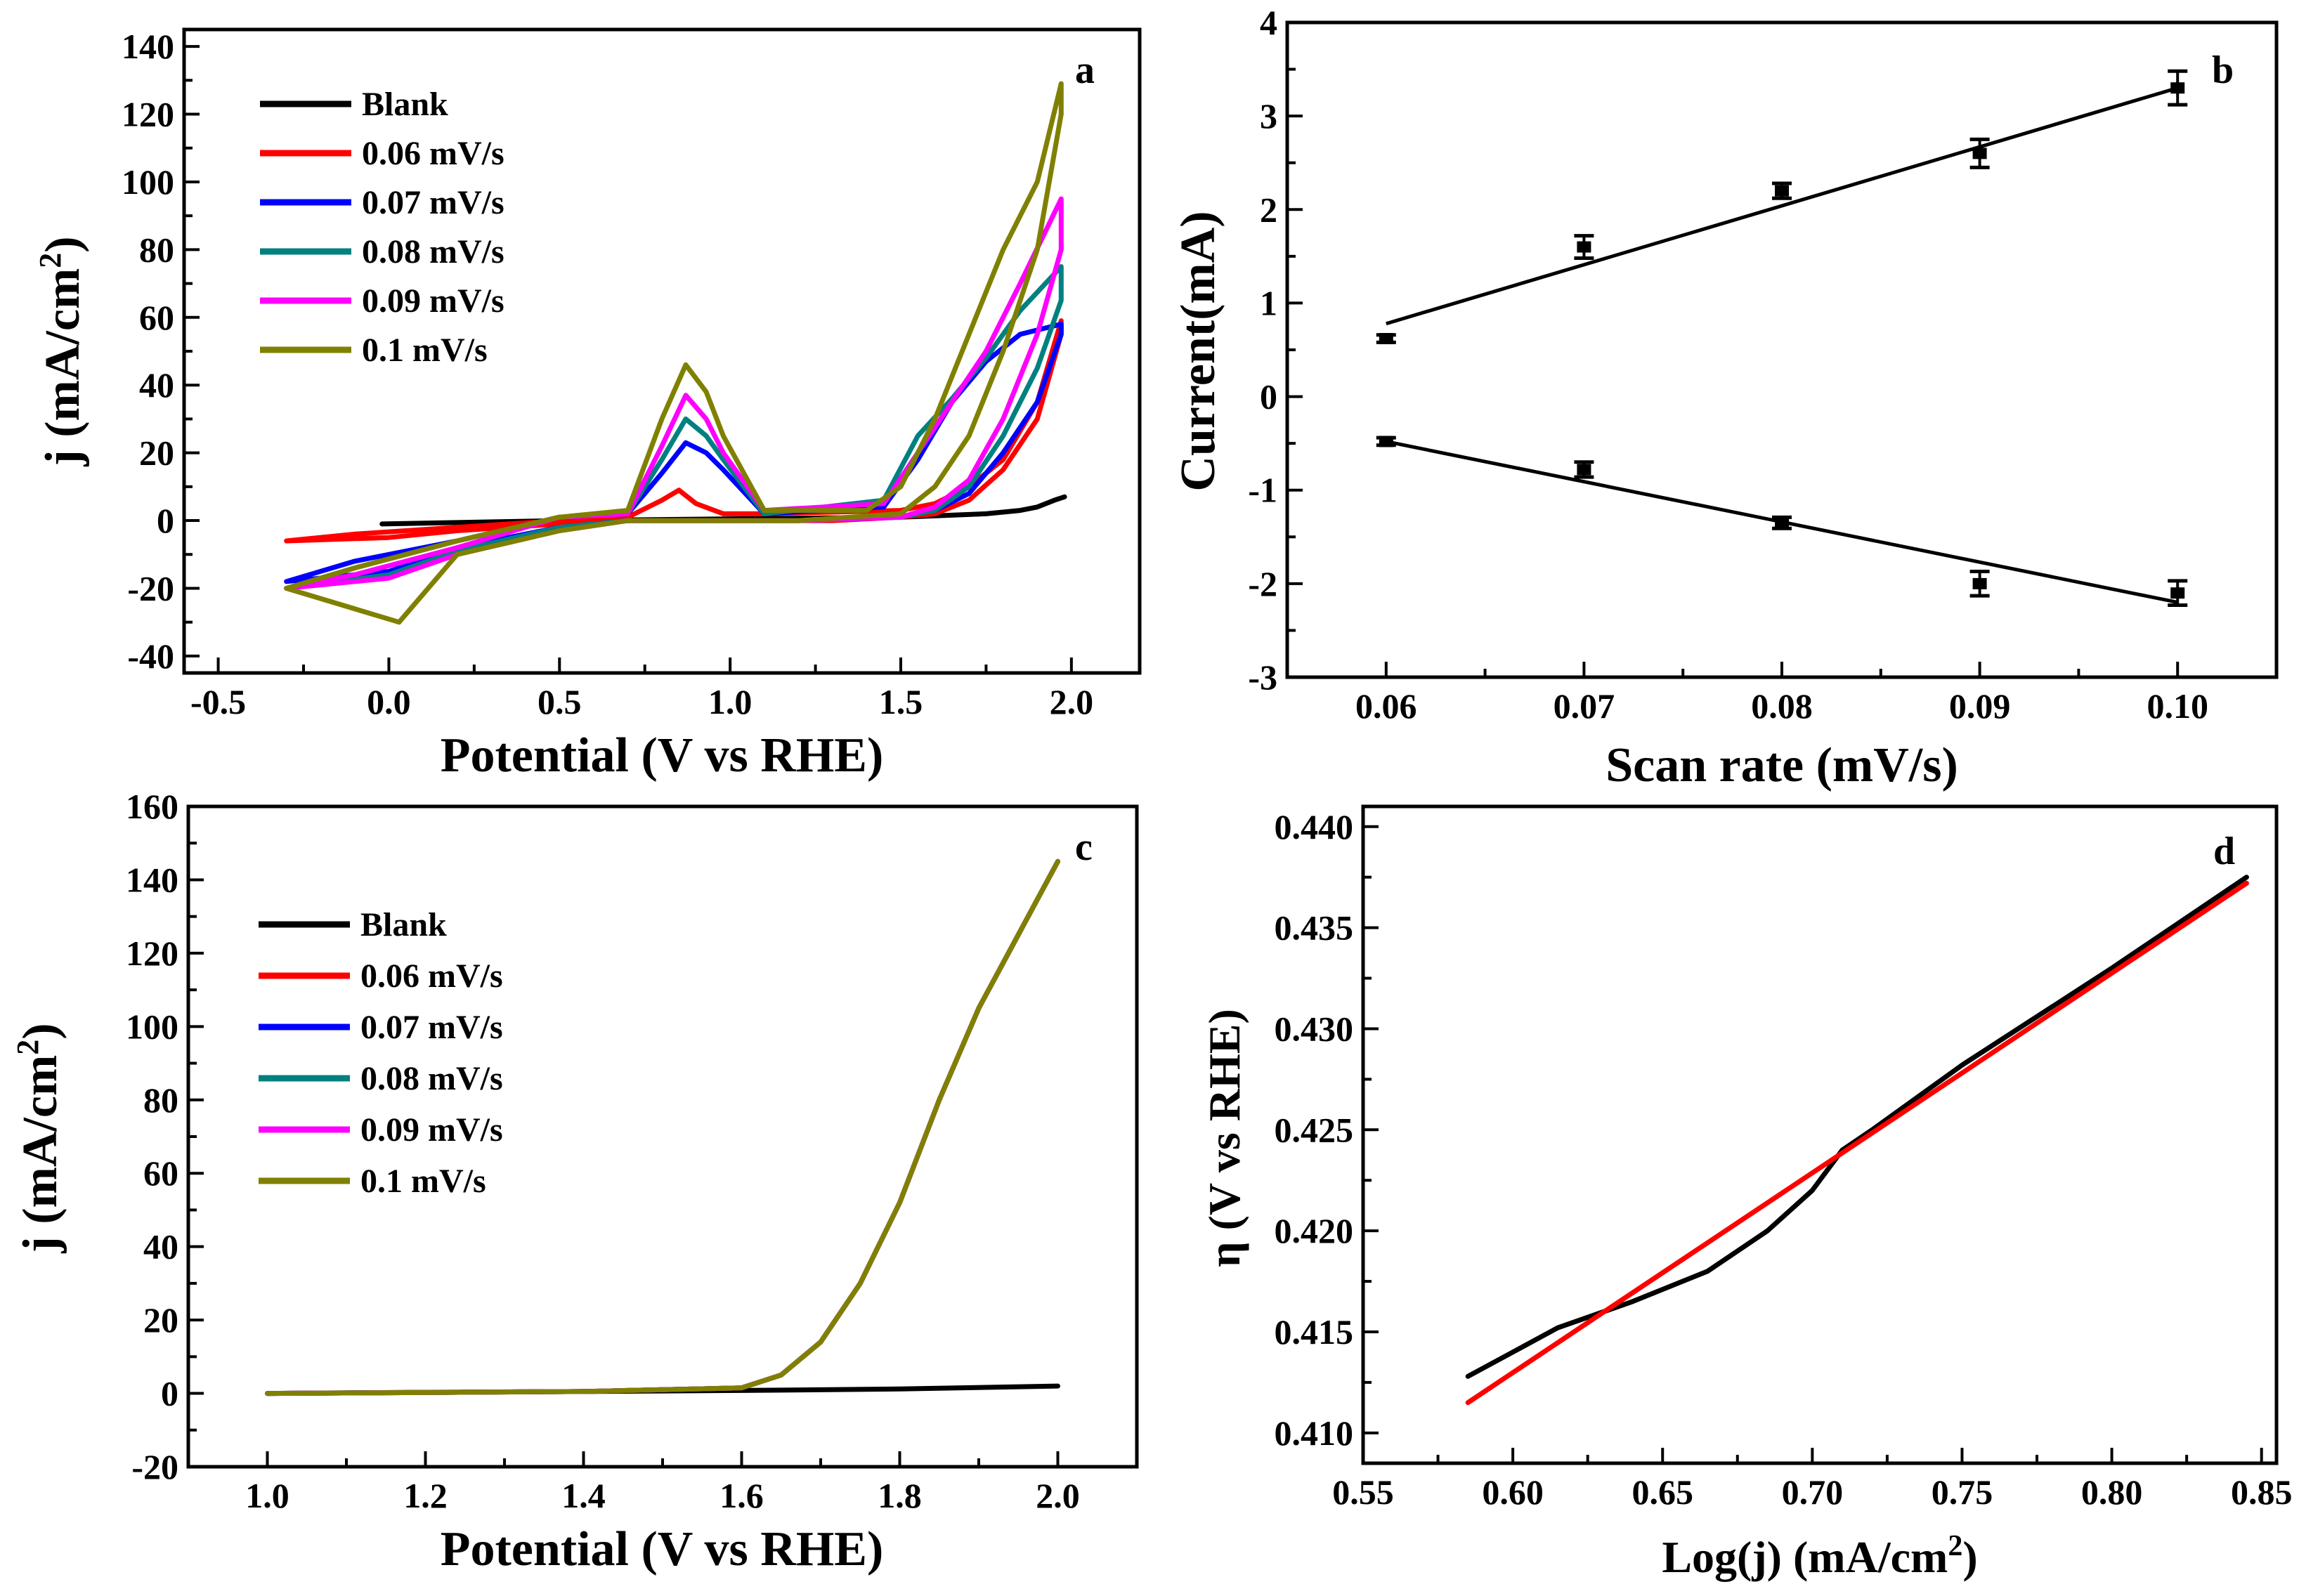  I want to click on panel-a-legend-label: 0.06 mV/s, so click(433, 153).